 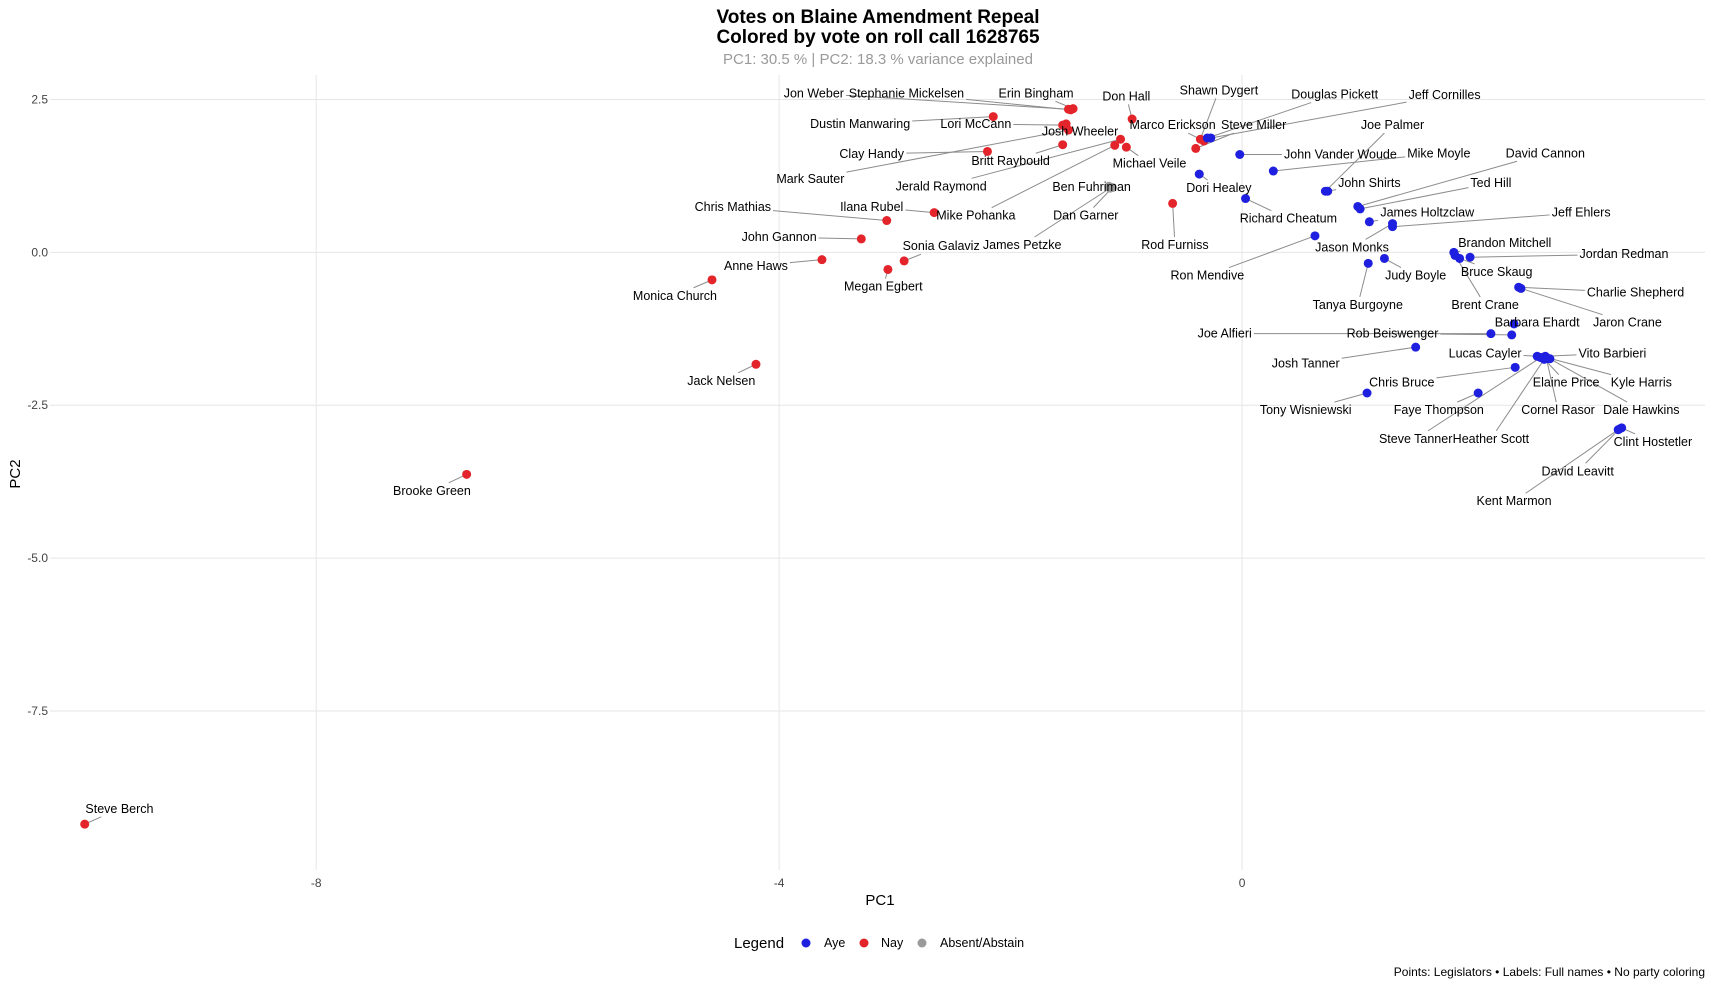 What do you see at coordinates (1491, 334) in the screenshot?
I see `point-joe-alfieri` at bounding box center [1491, 334].